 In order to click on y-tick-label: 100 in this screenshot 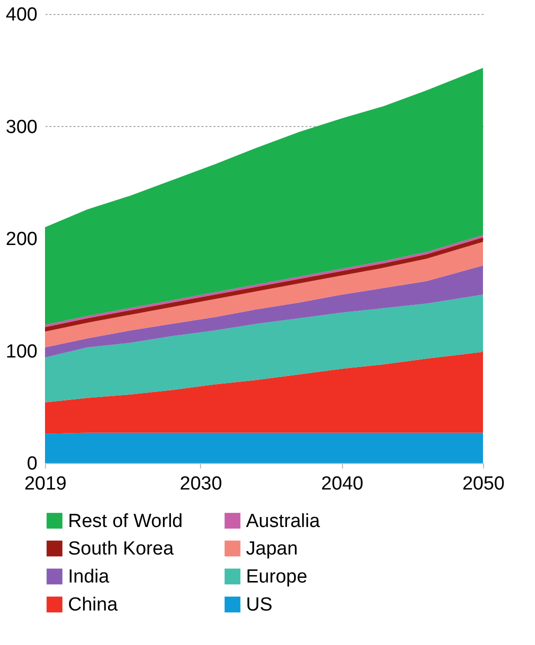, I will do `click(22, 351)`.